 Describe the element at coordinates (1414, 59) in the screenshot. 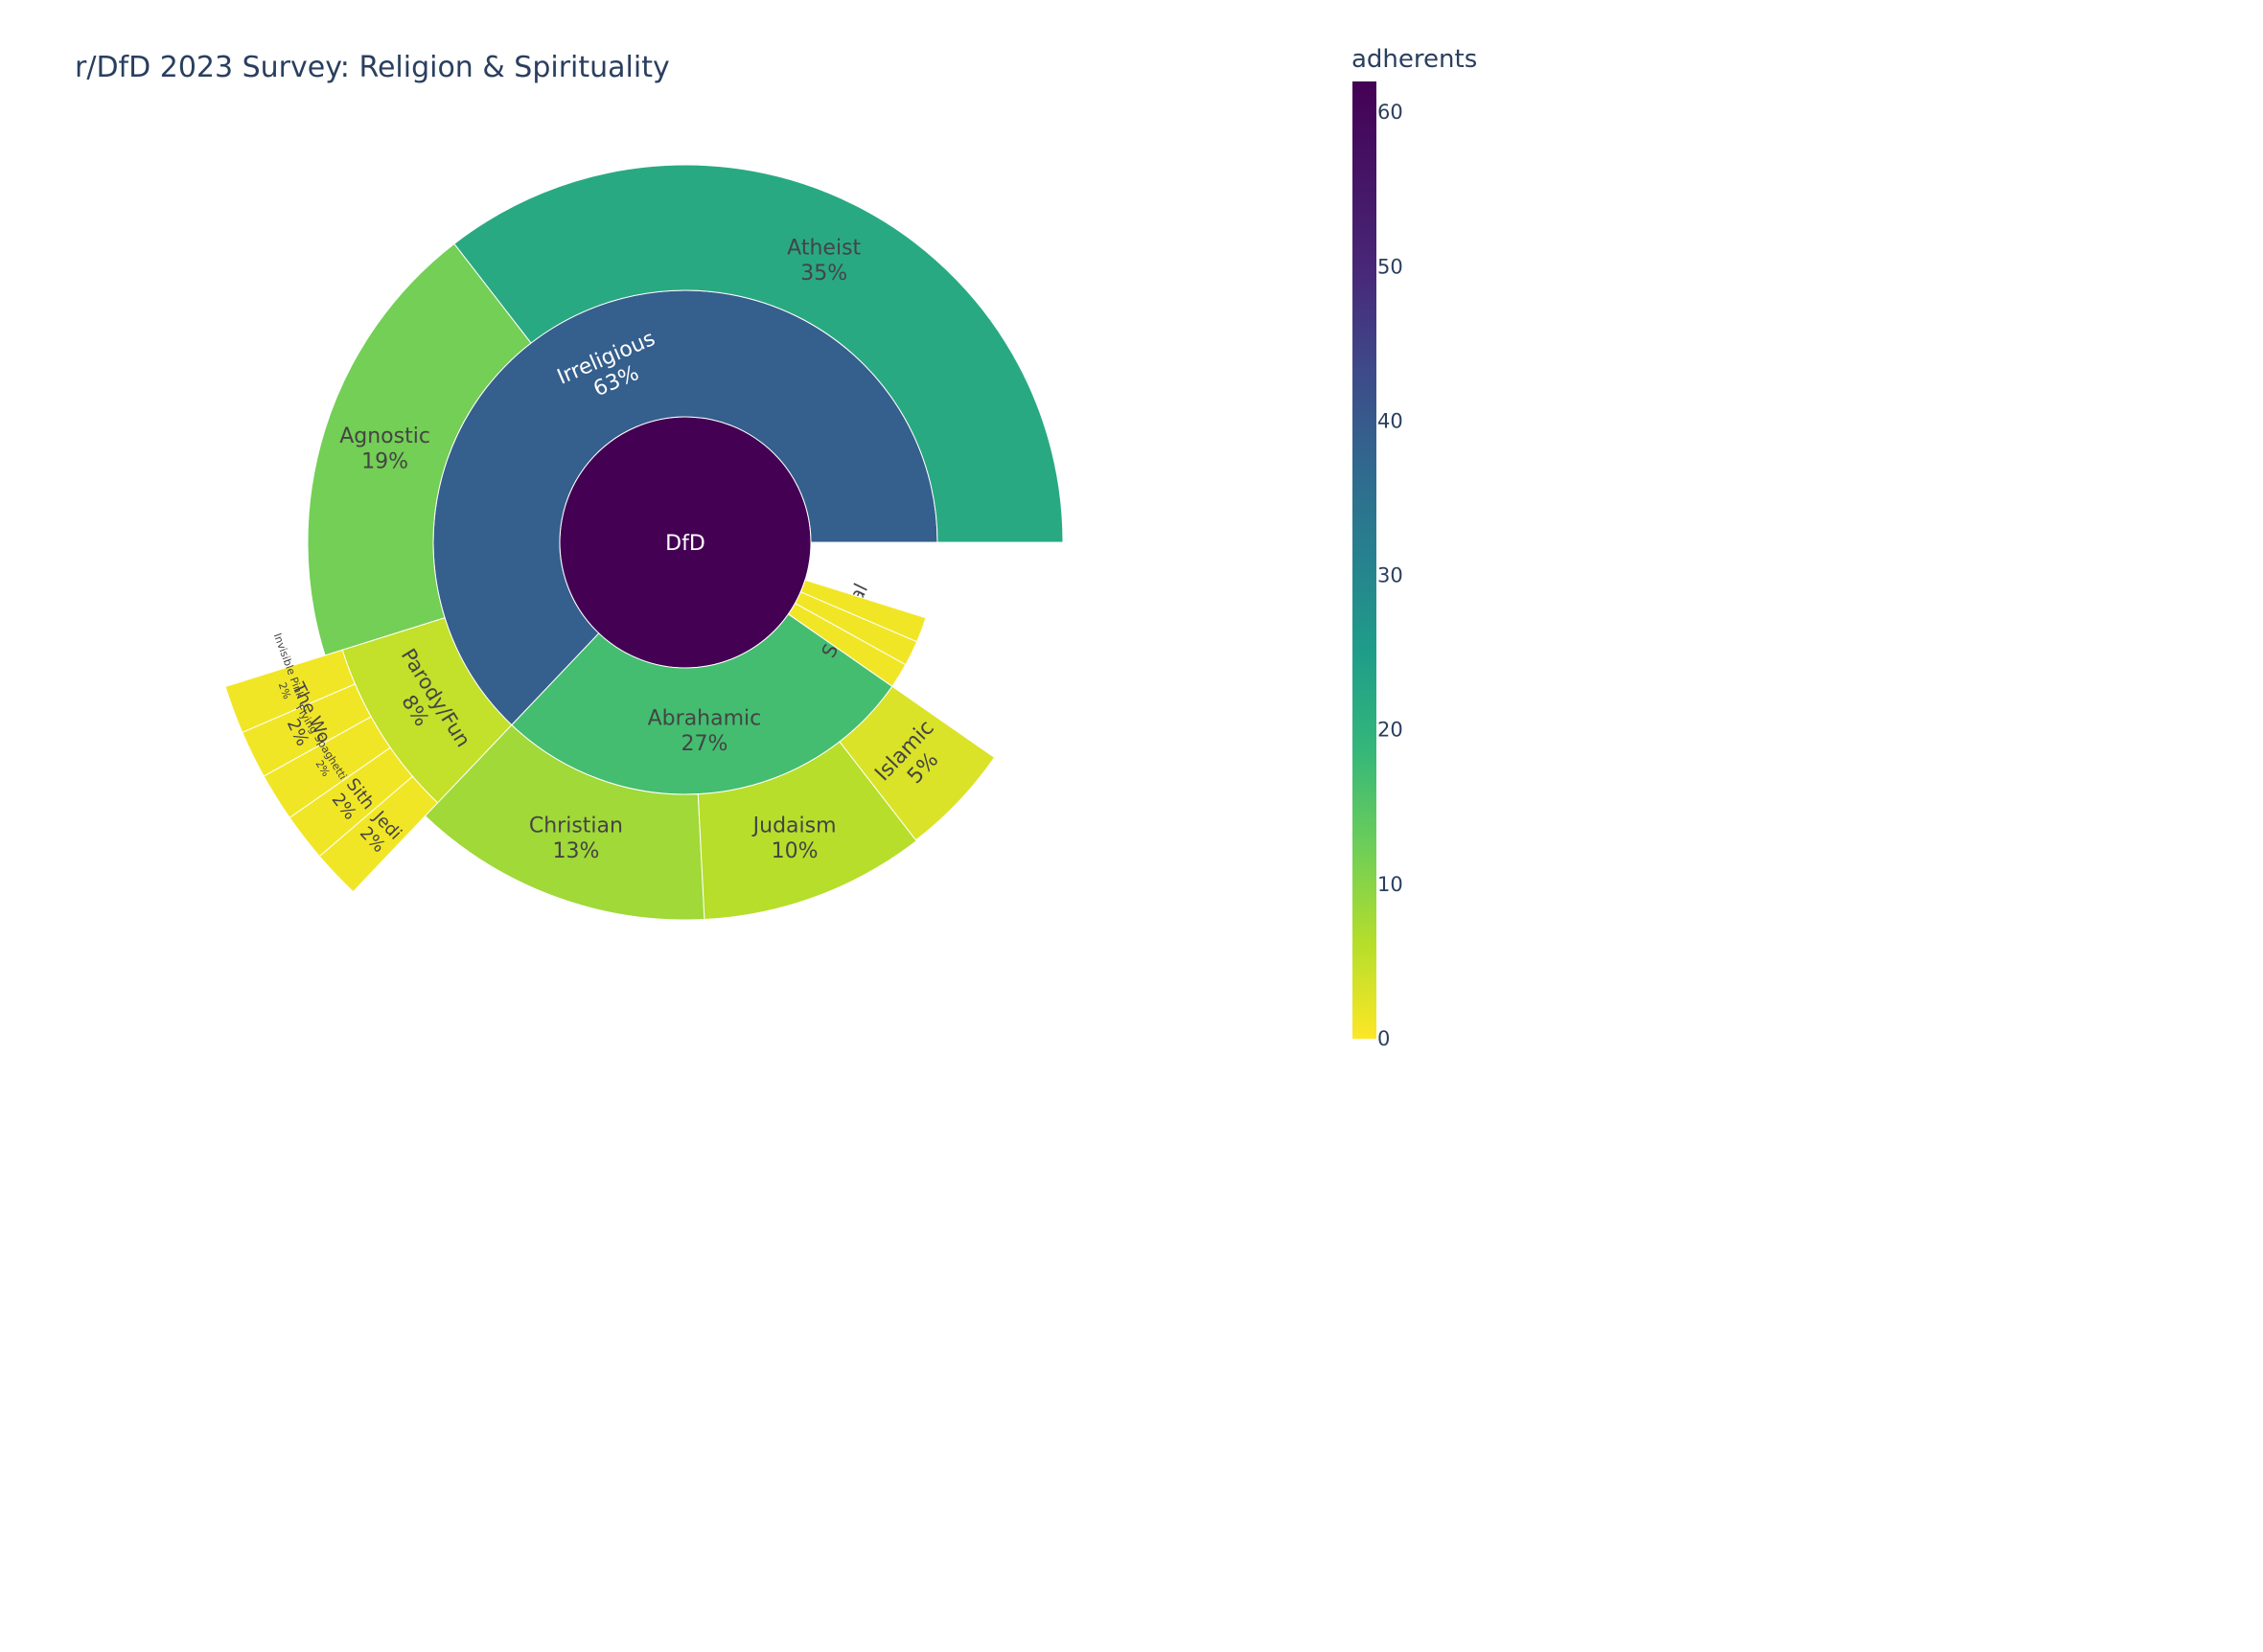

I see `colorbar-title: adherents` at that location.